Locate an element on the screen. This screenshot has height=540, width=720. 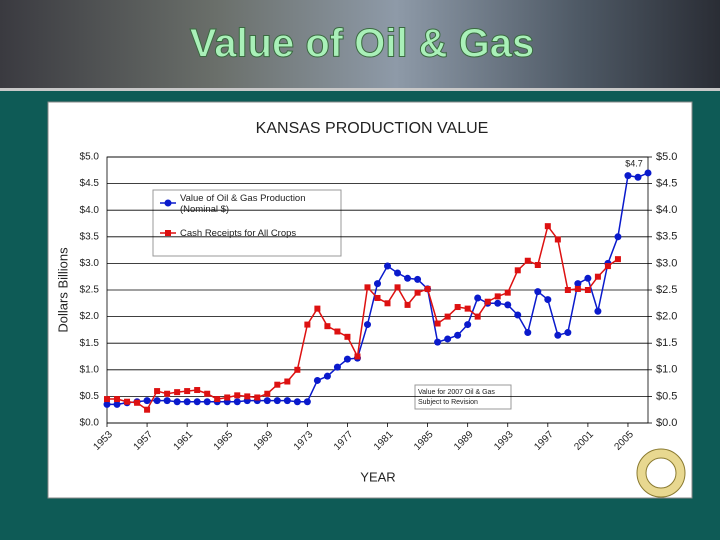
seal is located at coordinates (661, 473).